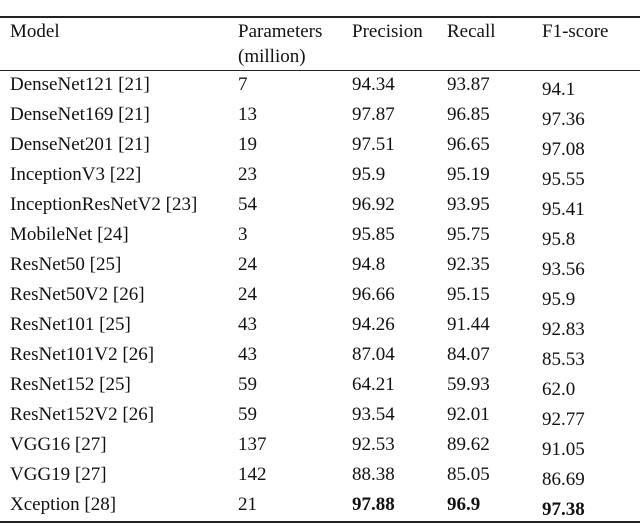 The image size is (640, 526). What do you see at coordinates (373, 414) in the screenshot?
I see `precision-cell: 93.54` at bounding box center [373, 414].